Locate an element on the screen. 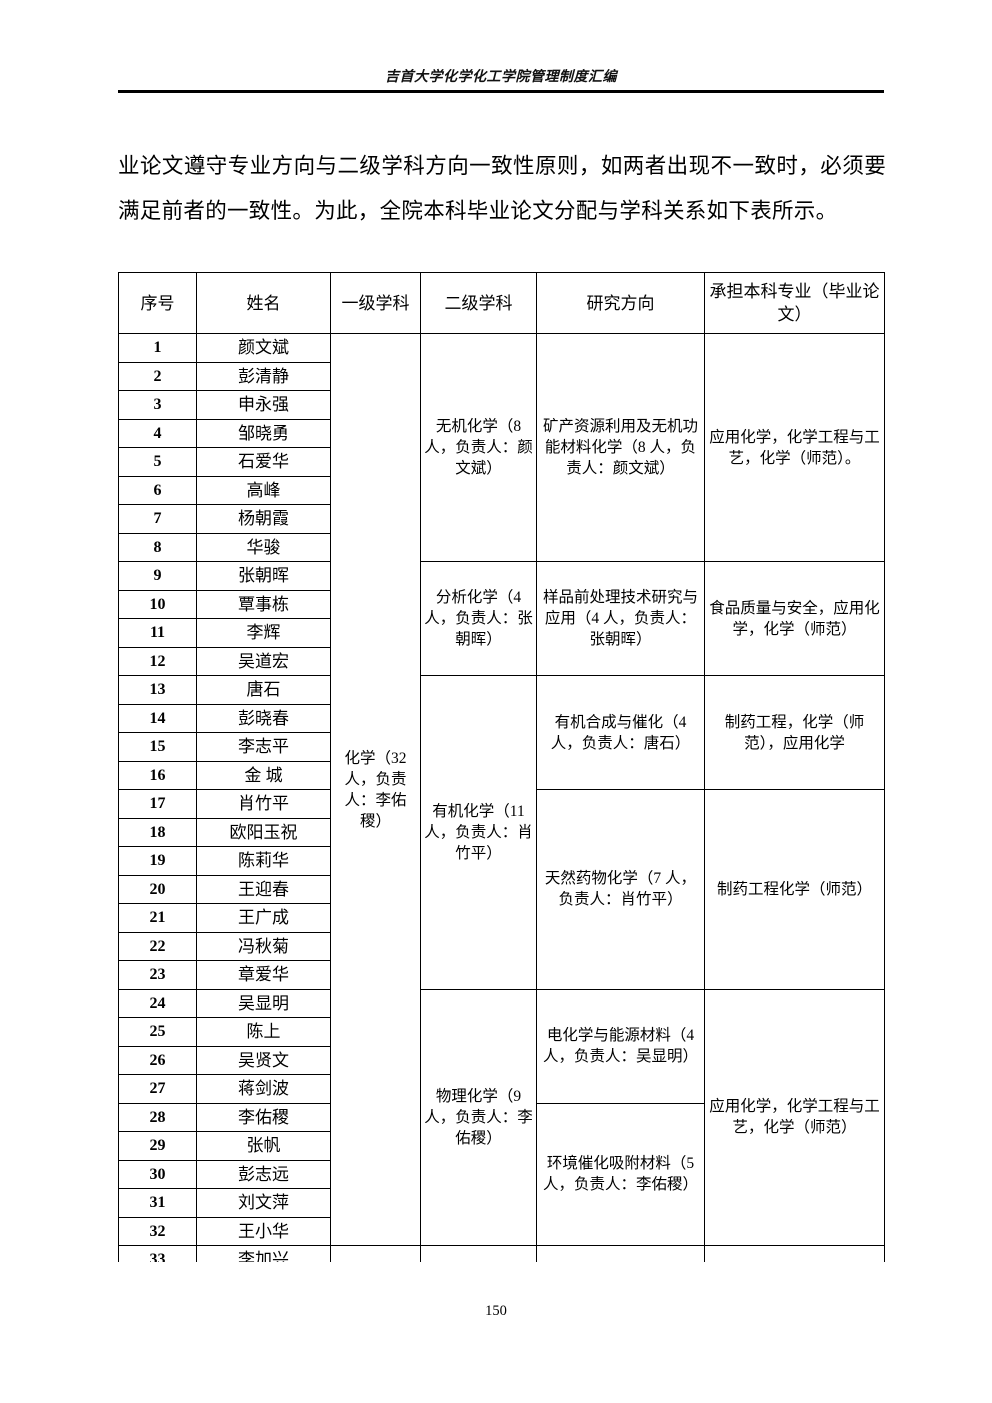  cell-name: 章爱华 is located at coordinates (263, 975).